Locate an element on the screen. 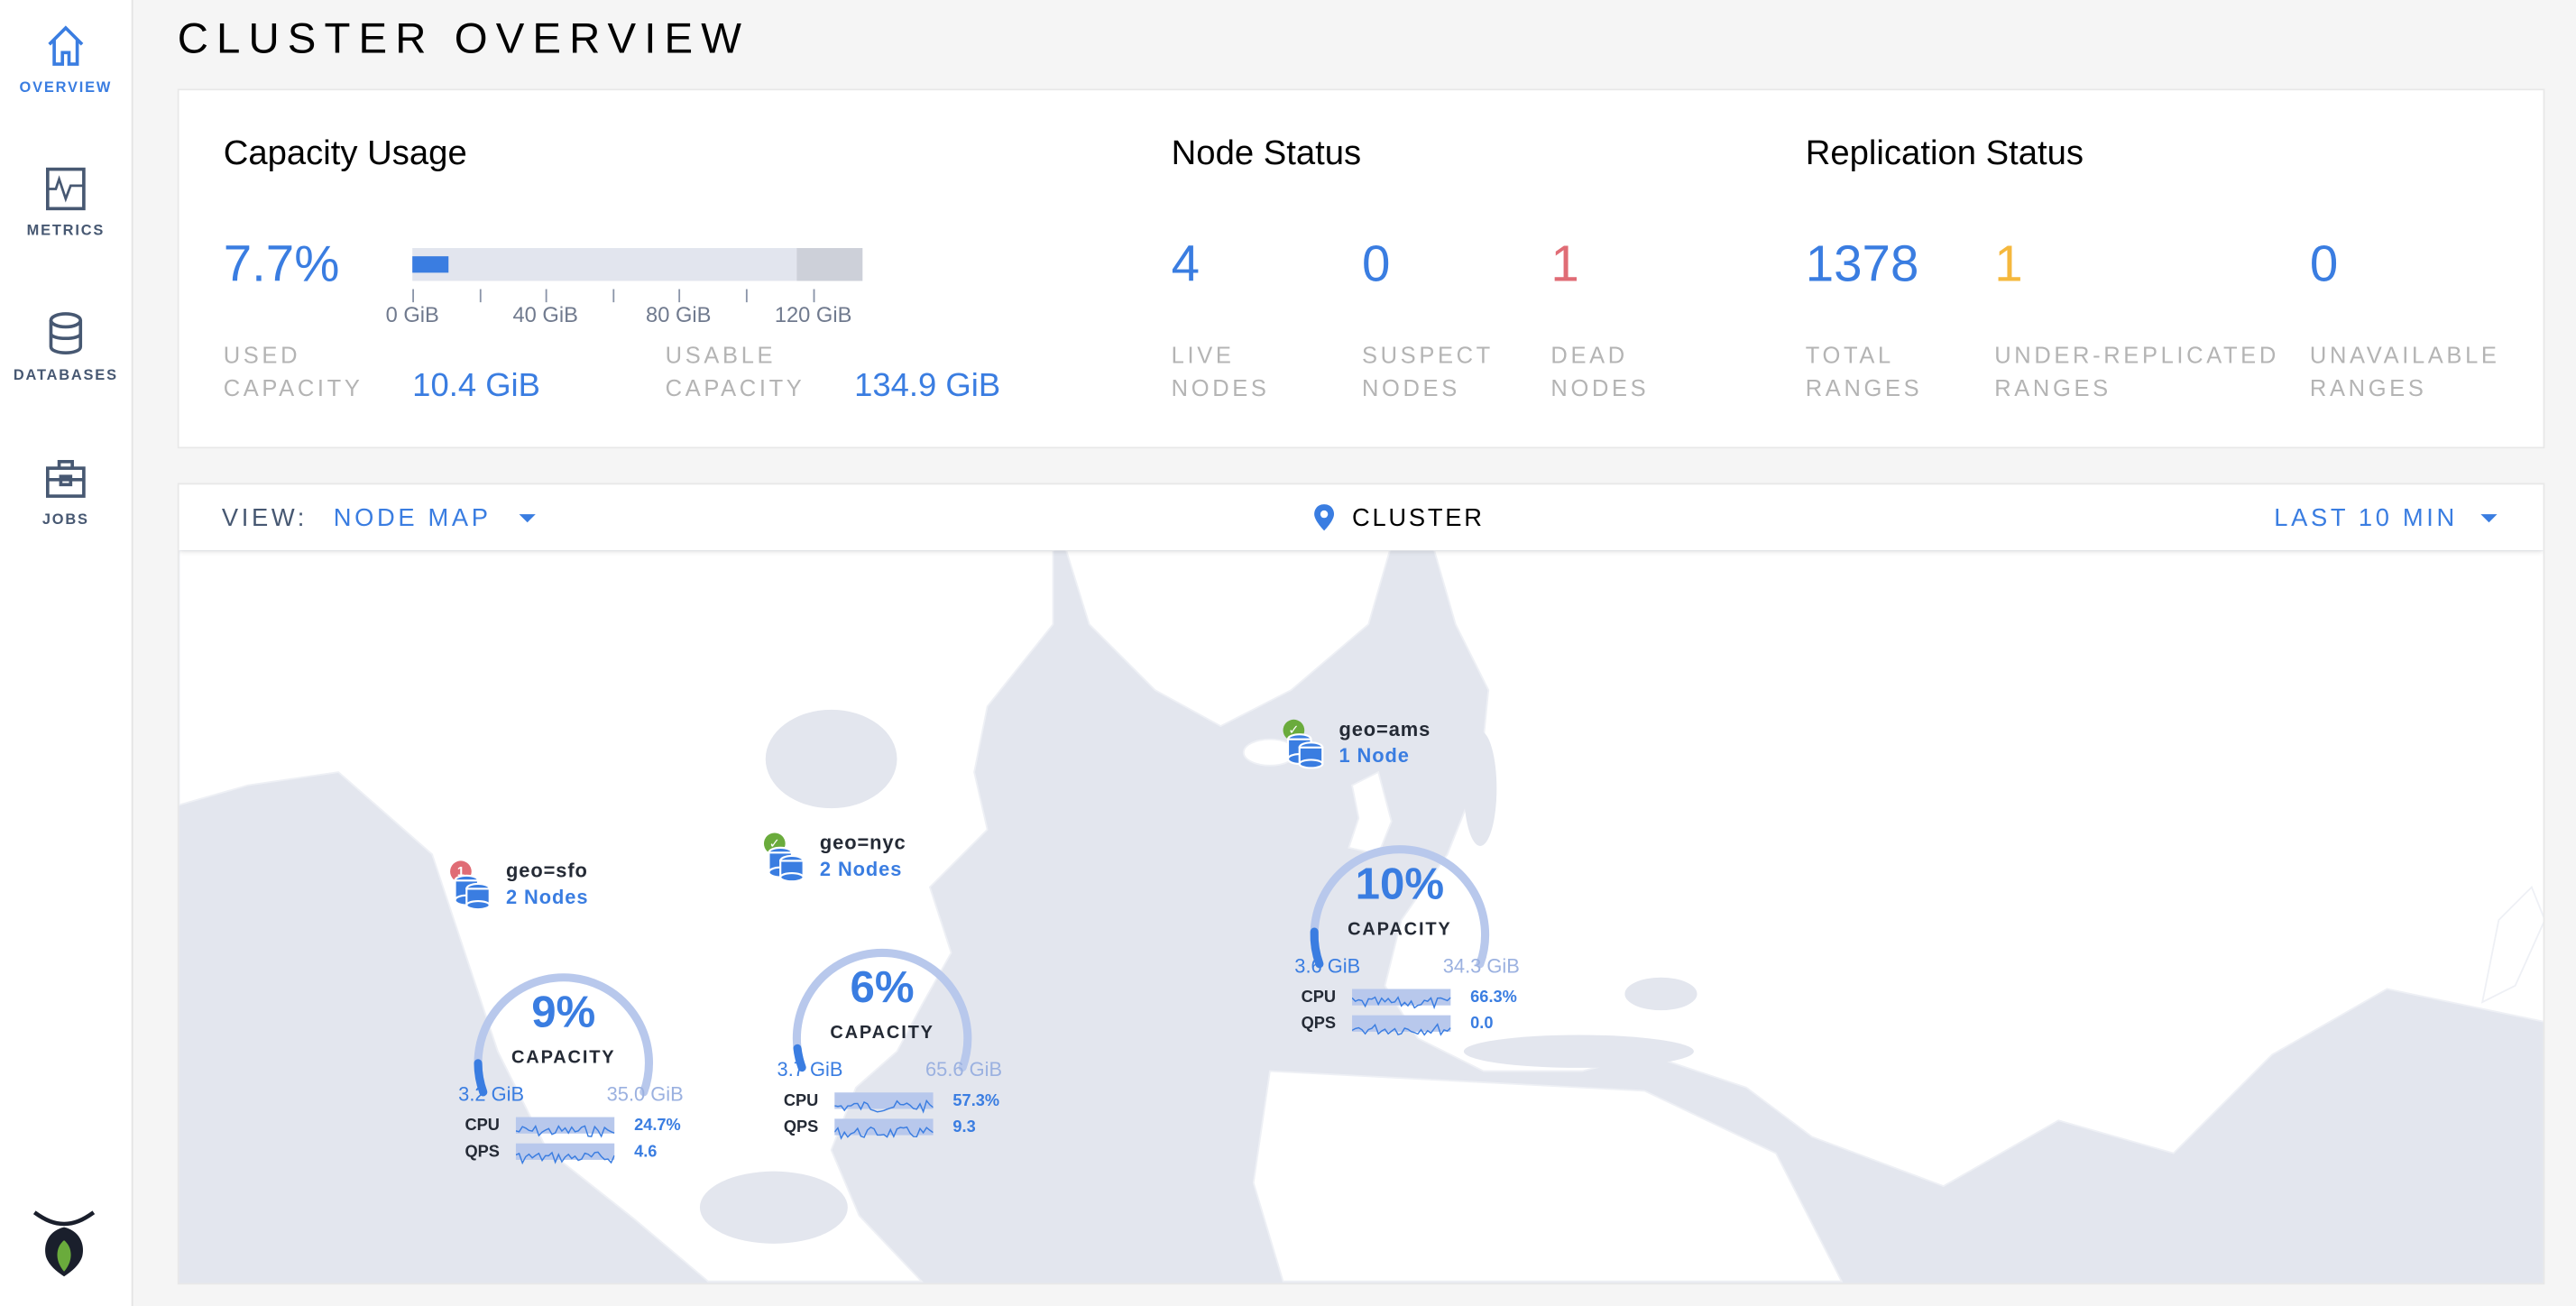  view-dropdown: NODE MAP is located at coordinates (412, 518).